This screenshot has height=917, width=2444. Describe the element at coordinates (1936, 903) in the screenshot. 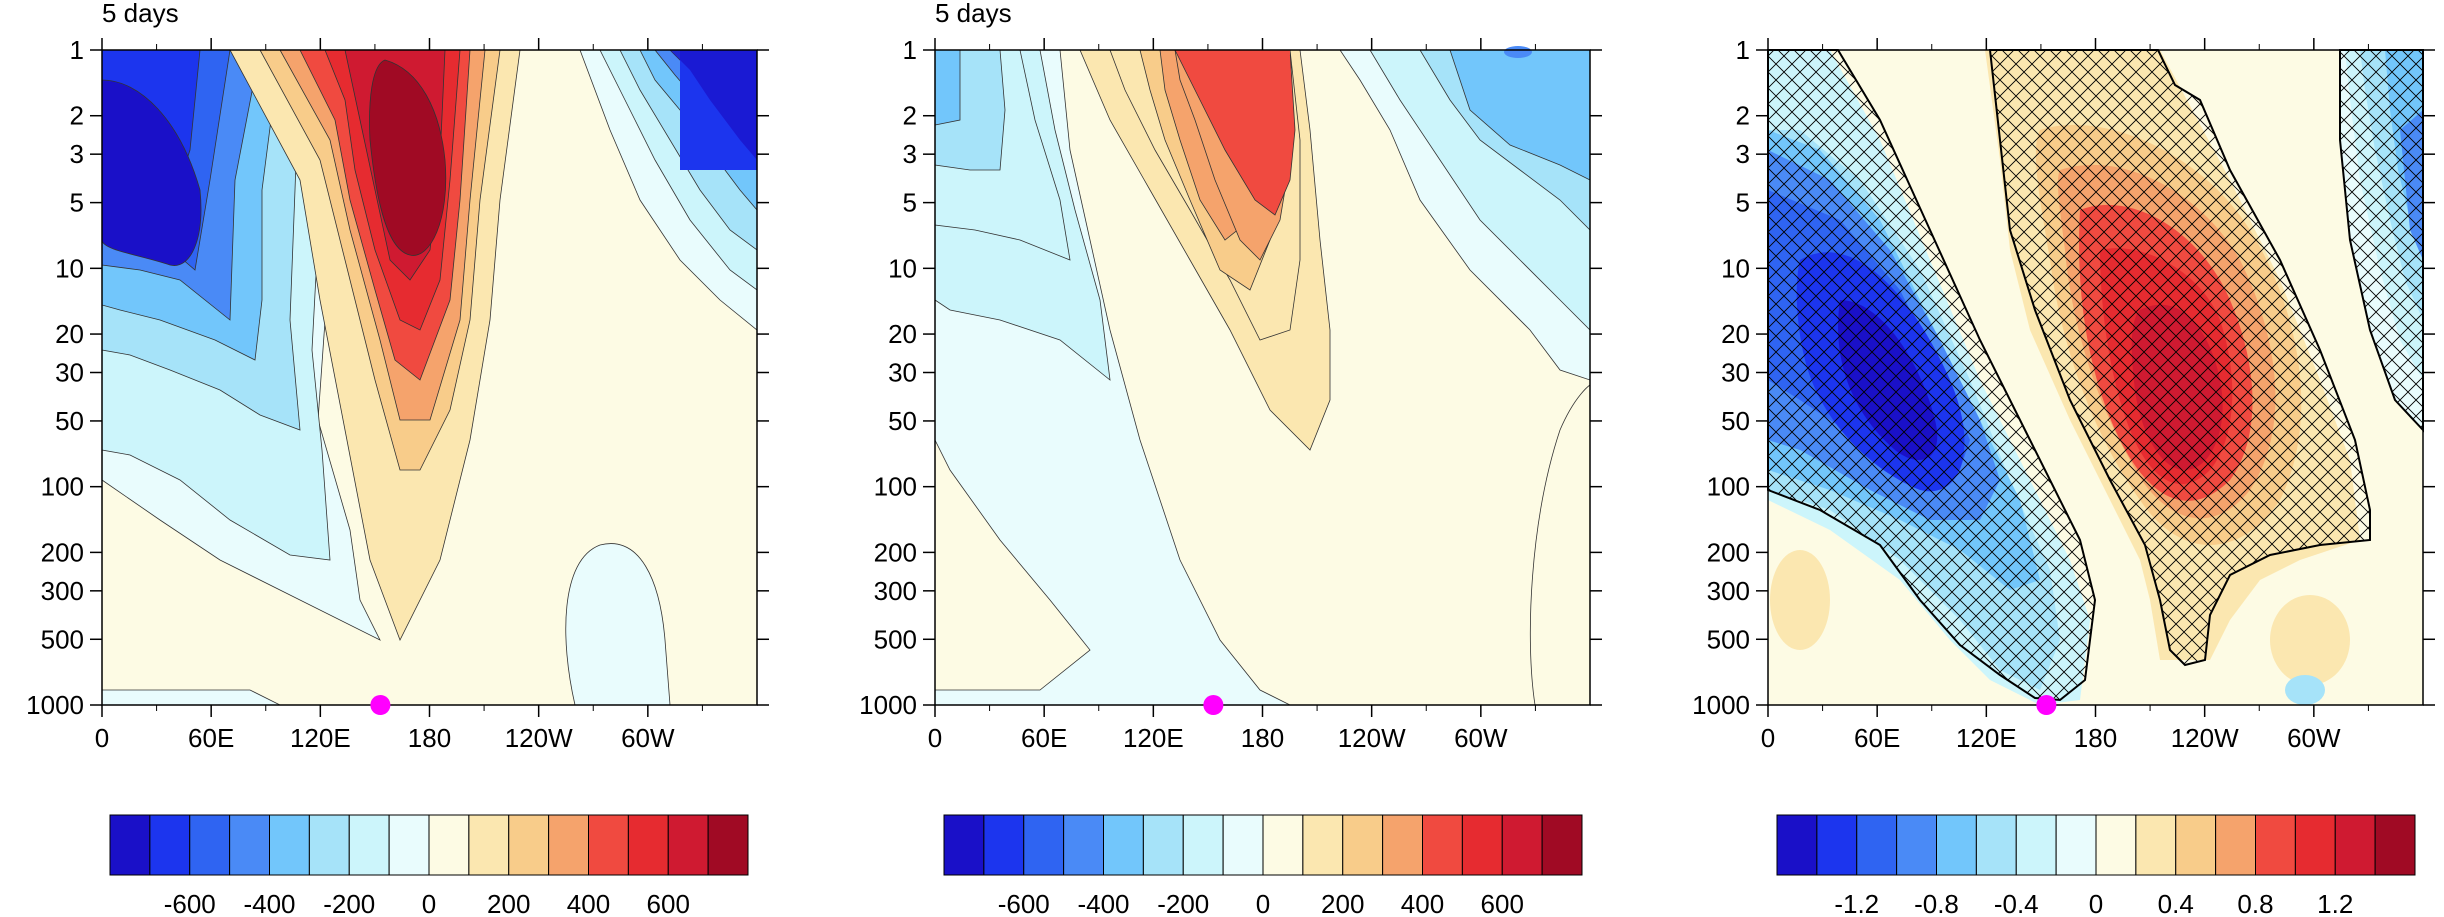

I see `colorbar-label: -0.8` at that location.